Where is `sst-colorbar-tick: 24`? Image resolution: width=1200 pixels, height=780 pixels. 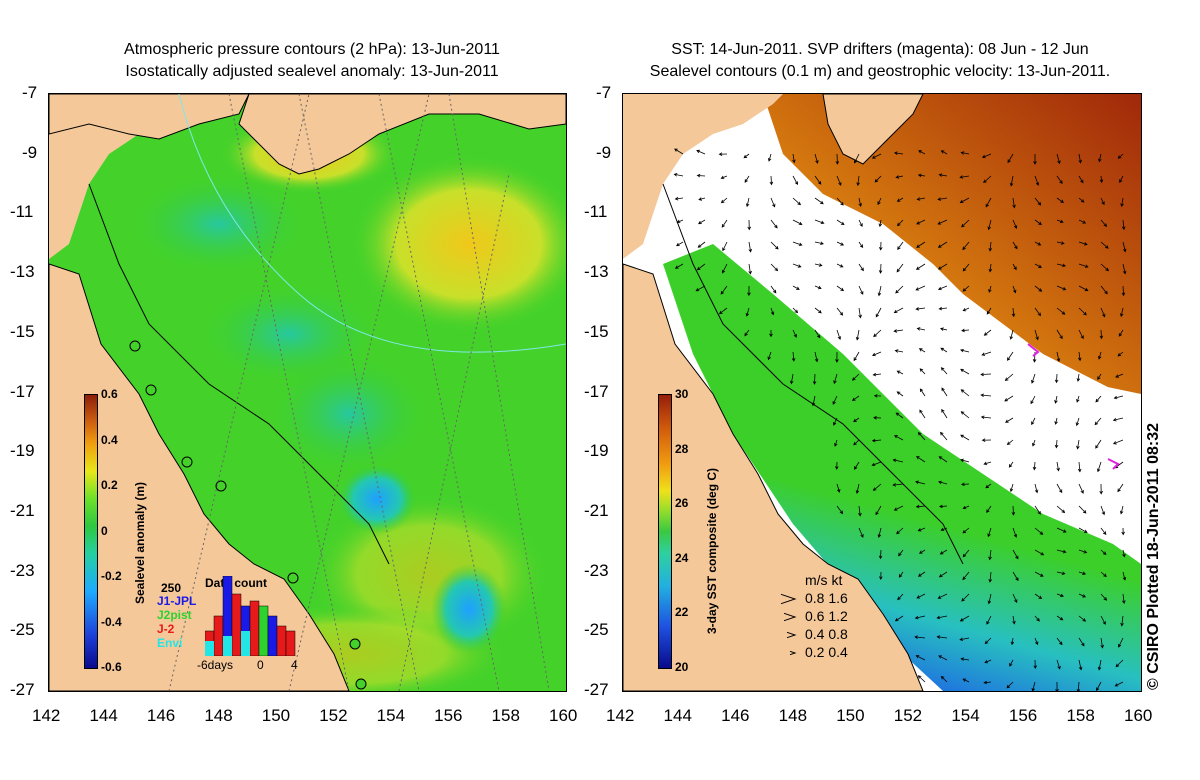
sst-colorbar-tick: 24 is located at coordinates (682, 557).